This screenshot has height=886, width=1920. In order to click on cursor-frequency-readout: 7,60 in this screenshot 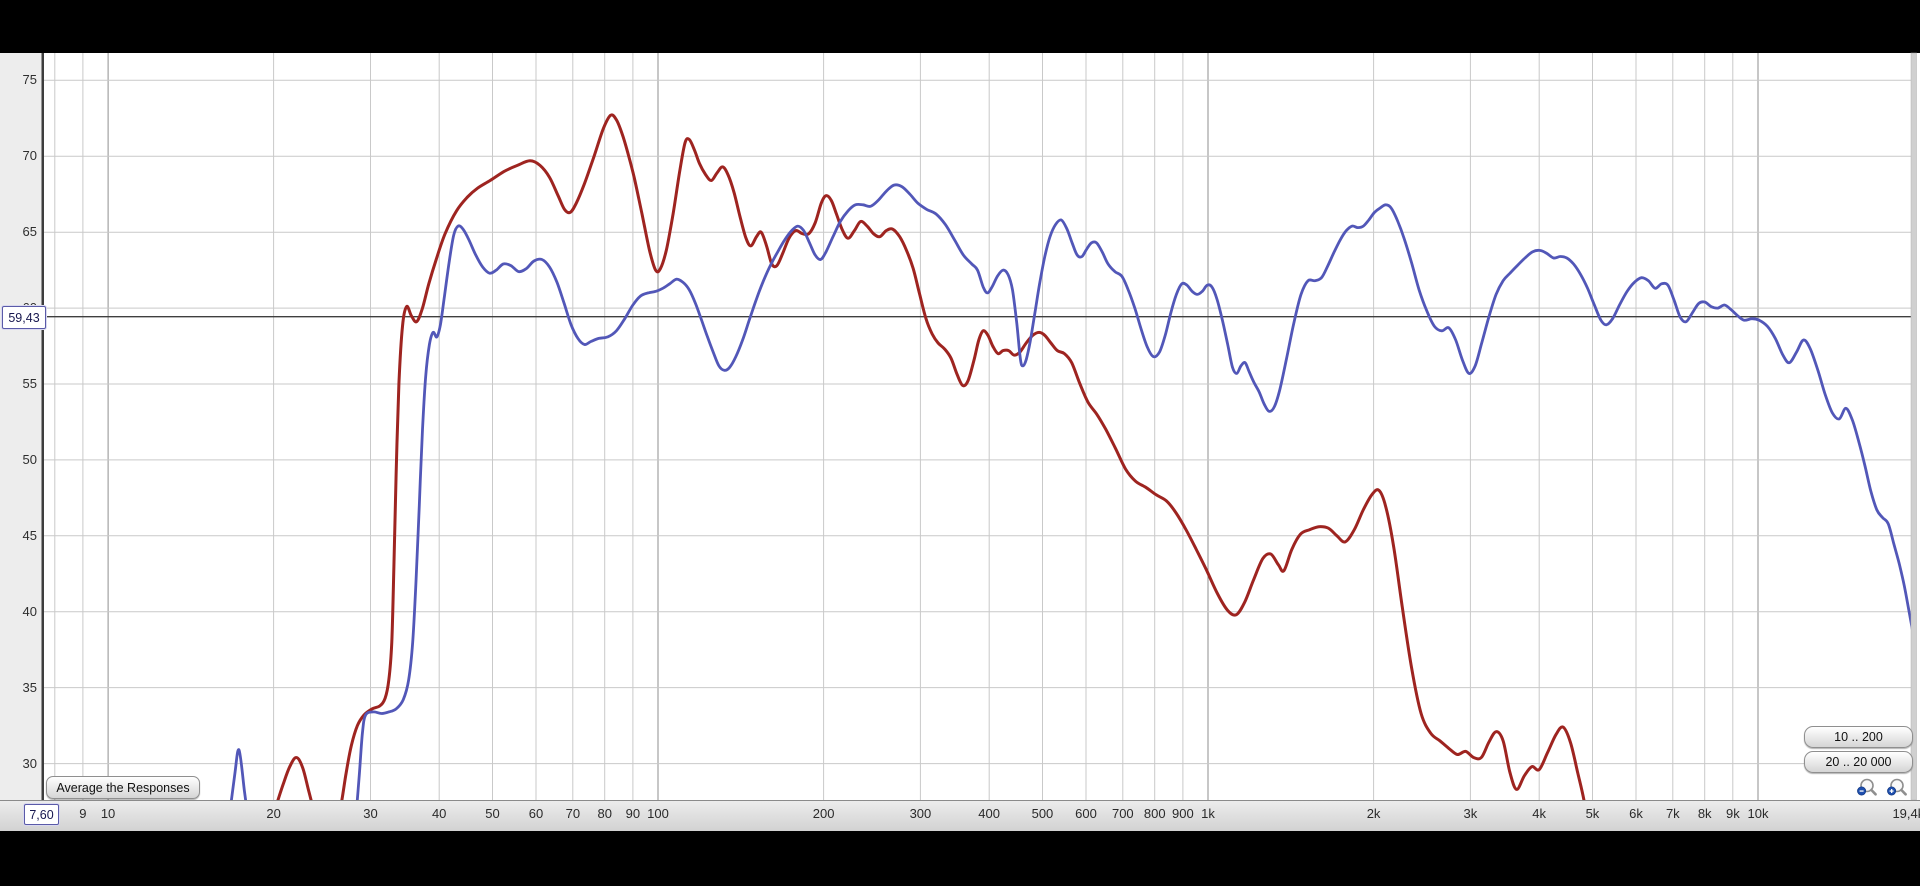, I will do `click(41, 814)`.